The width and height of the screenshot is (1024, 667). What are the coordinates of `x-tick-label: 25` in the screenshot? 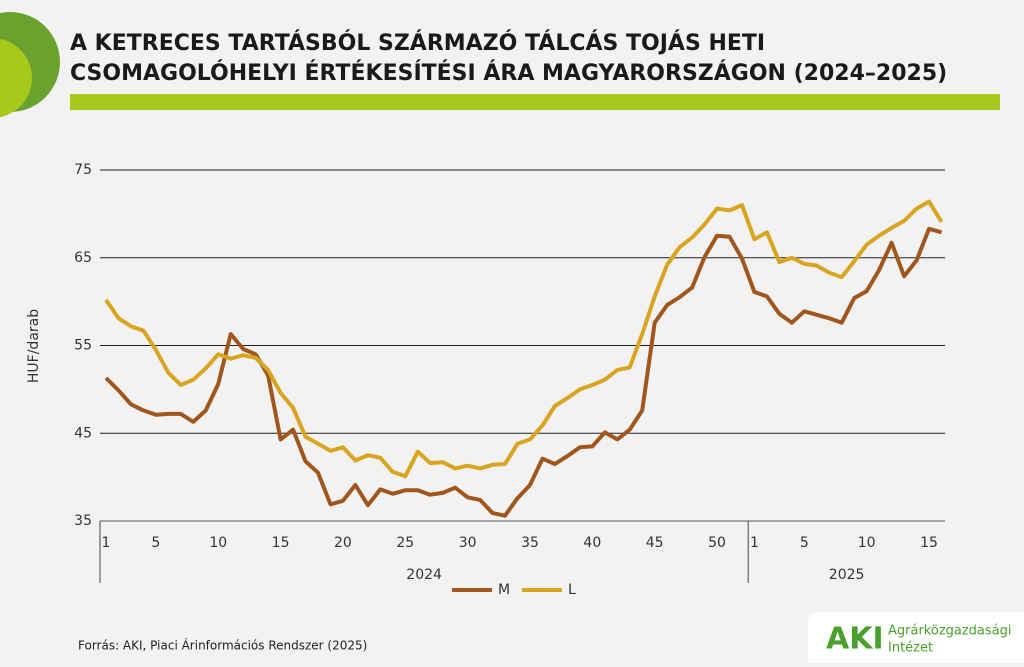 It's located at (405, 543).